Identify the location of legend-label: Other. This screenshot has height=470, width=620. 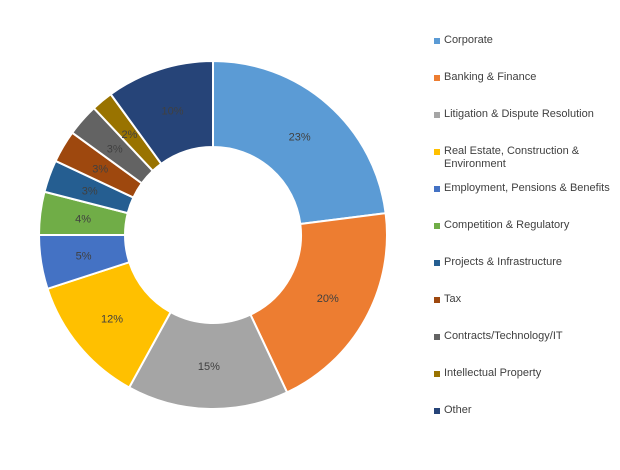
(458, 410).